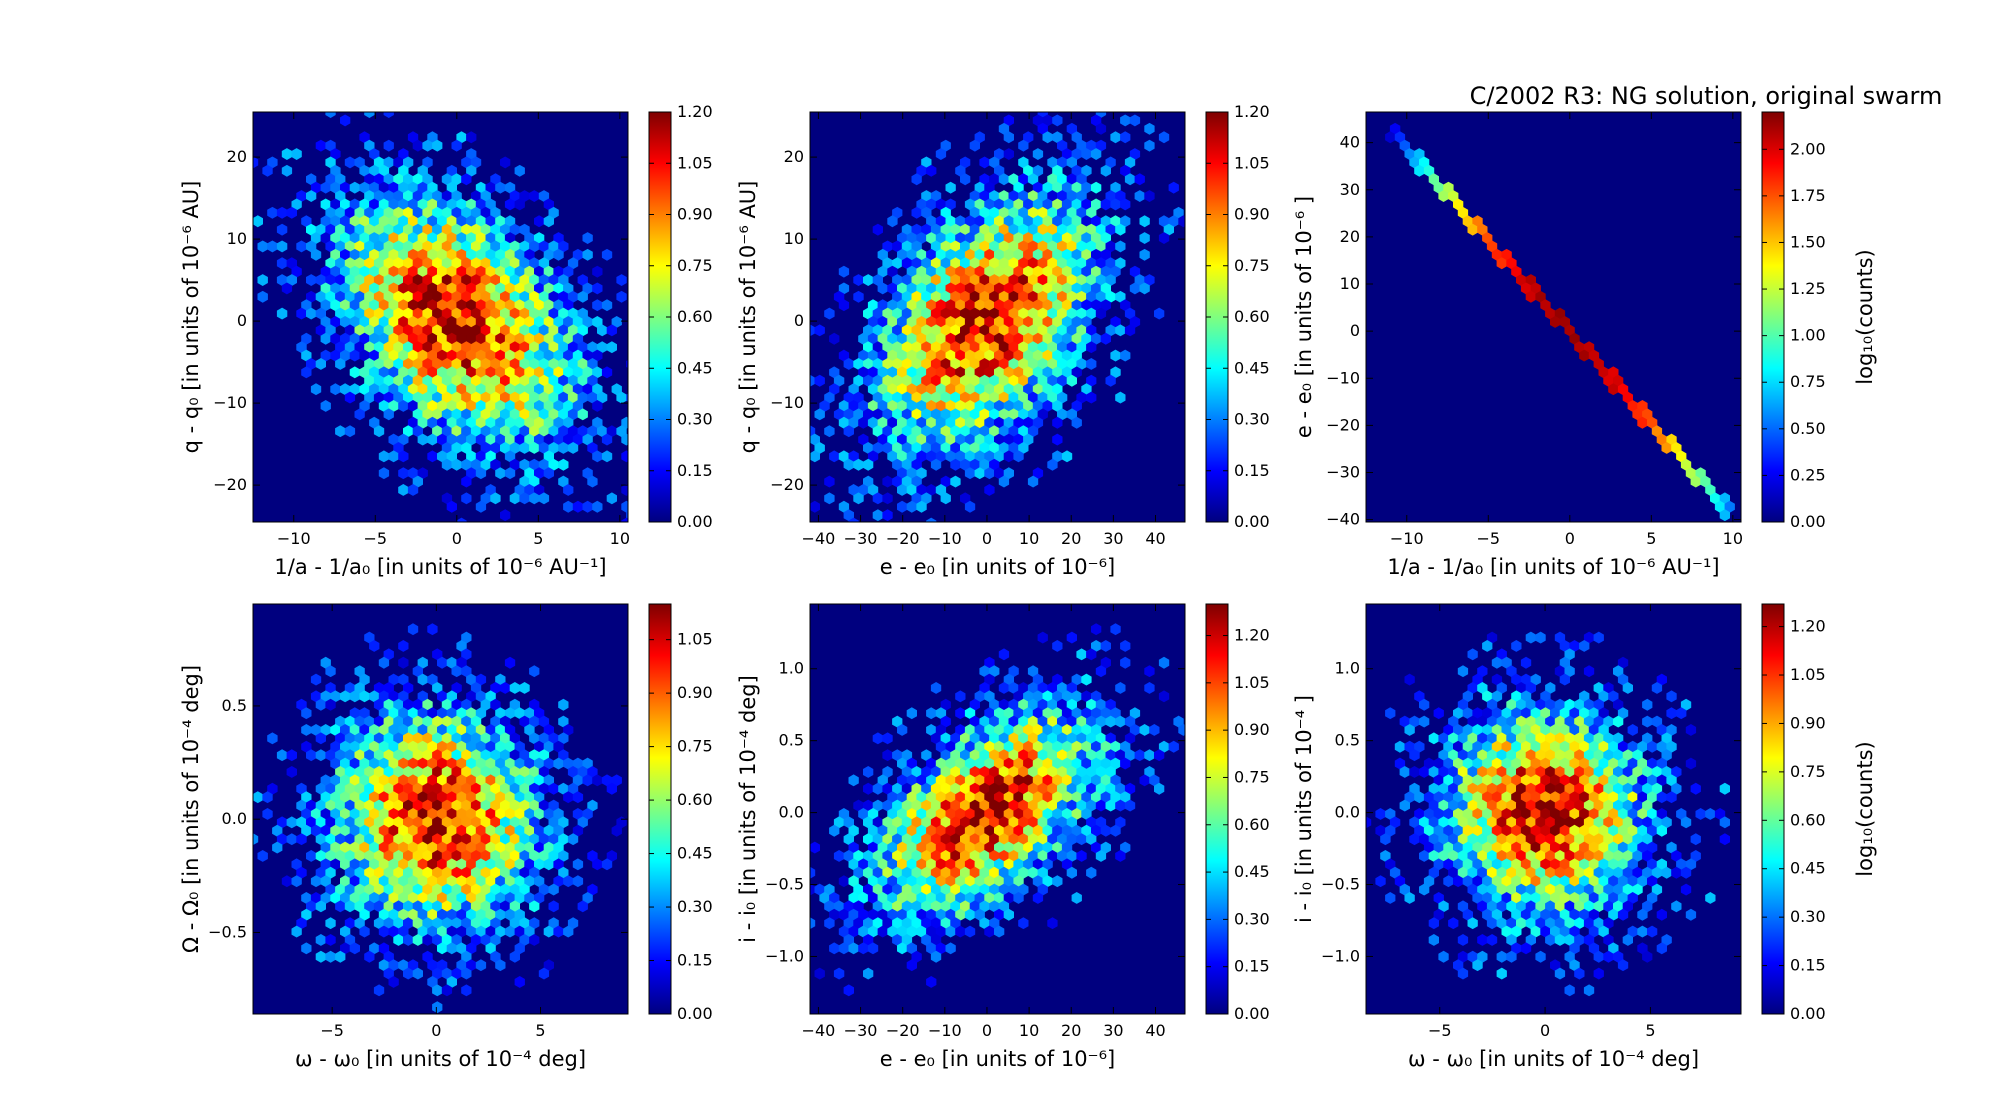 The width and height of the screenshot is (2012, 1112). Describe the element at coordinates (1155, 538) in the screenshot. I see `x-tick-label: 40` at that location.